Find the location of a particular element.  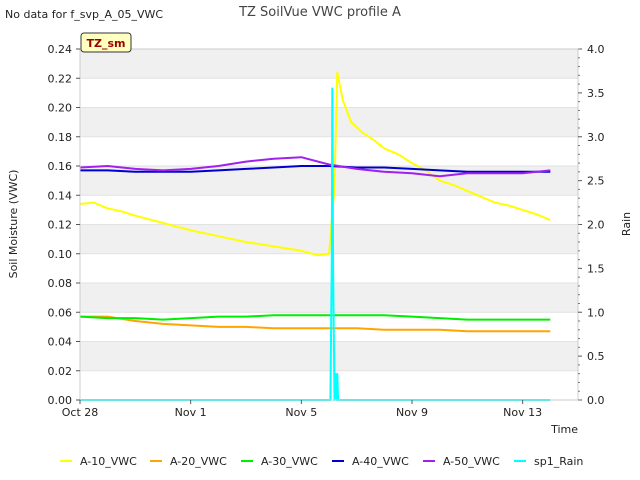

legend-label: A-50_VWC is located at coordinates (471, 461).